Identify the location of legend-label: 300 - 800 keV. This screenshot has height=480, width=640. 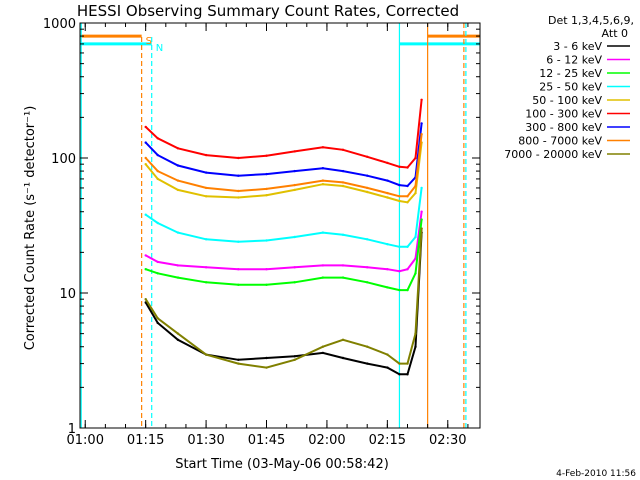
(563, 127).